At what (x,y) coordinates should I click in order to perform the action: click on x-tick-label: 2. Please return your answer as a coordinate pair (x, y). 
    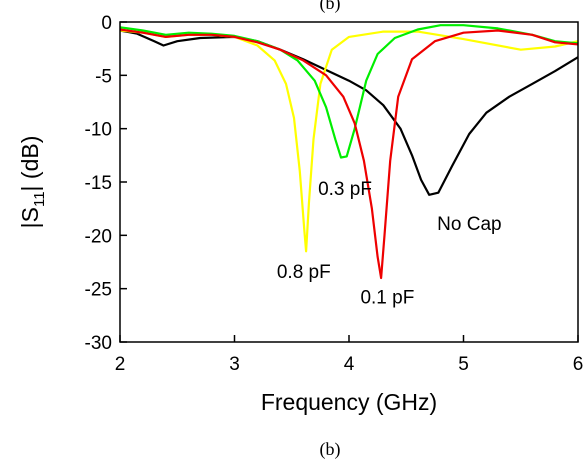
    Looking at the image, I should click on (120, 364).